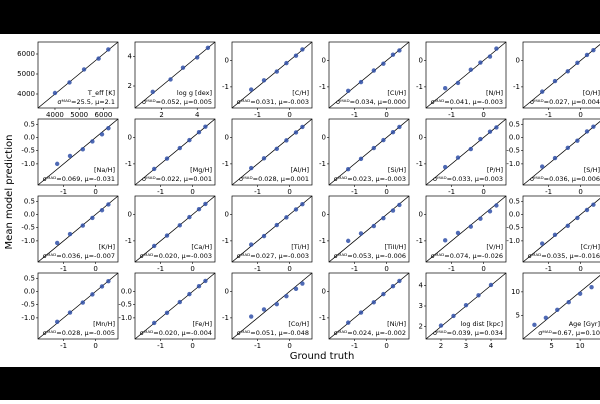  Describe the element at coordinates (322, 356) in the screenshot. I see `x-axis-label: Ground truth` at that location.